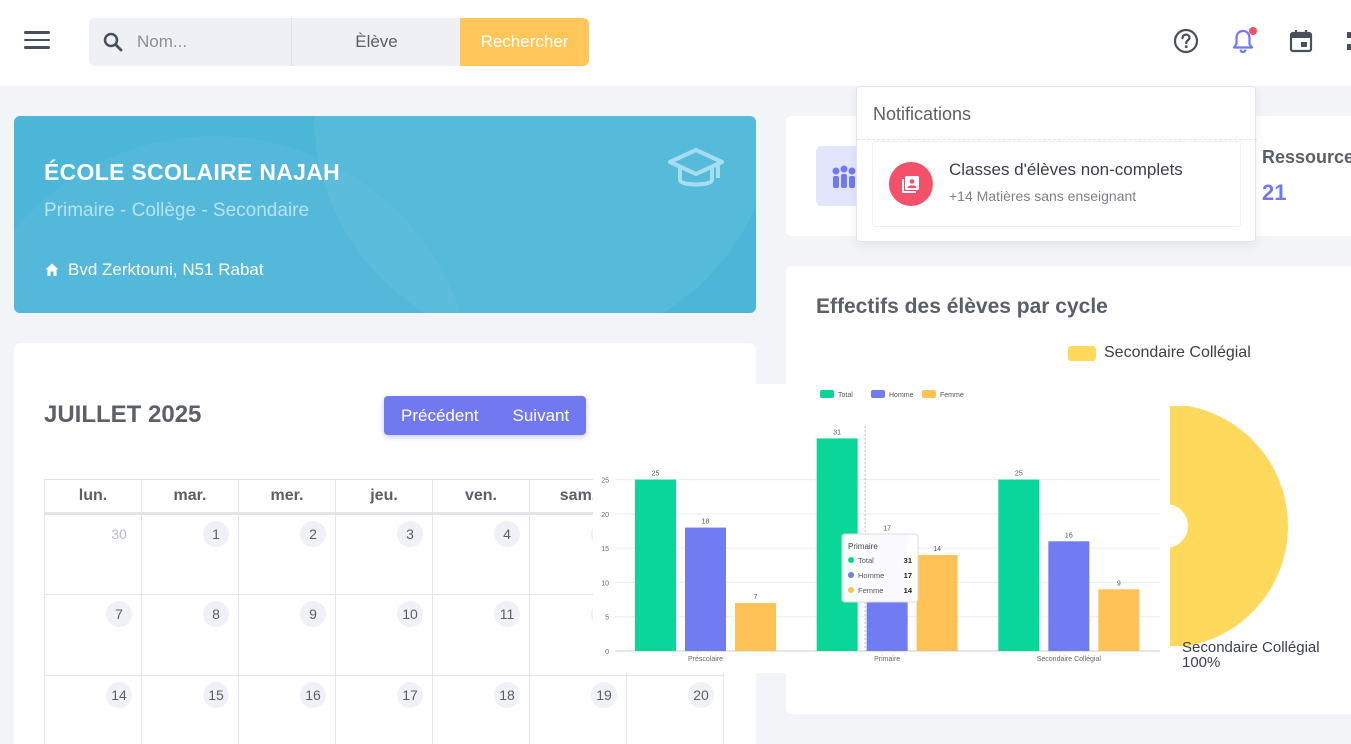 The width and height of the screenshot is (1351, 744). I want to click on calendar-nav: Précédent Suivant, so click(485, 415).